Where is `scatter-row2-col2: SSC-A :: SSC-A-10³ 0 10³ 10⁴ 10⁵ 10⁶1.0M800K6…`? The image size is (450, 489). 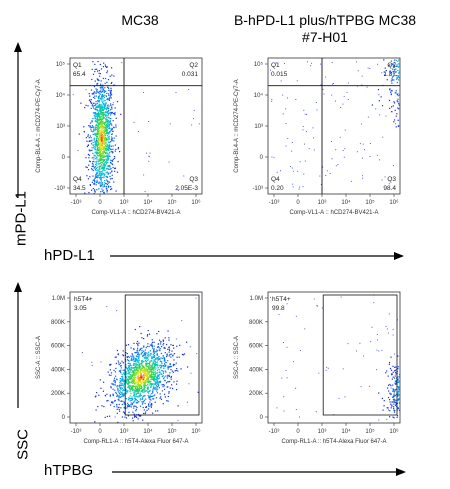 scatter-row2-col2: SSC-A :: SSC-A-10³ 0 10³ 10⁴ 10⁵ 10⁶1.0M800K6… is located at coordinates (317, 368).